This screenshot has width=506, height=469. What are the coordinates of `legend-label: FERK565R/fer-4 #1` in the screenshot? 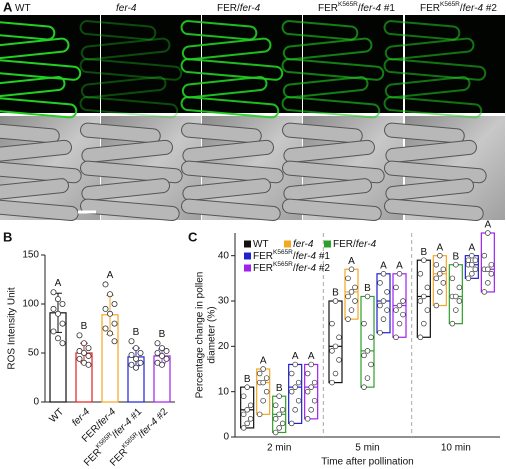 It's located at (291, 255).